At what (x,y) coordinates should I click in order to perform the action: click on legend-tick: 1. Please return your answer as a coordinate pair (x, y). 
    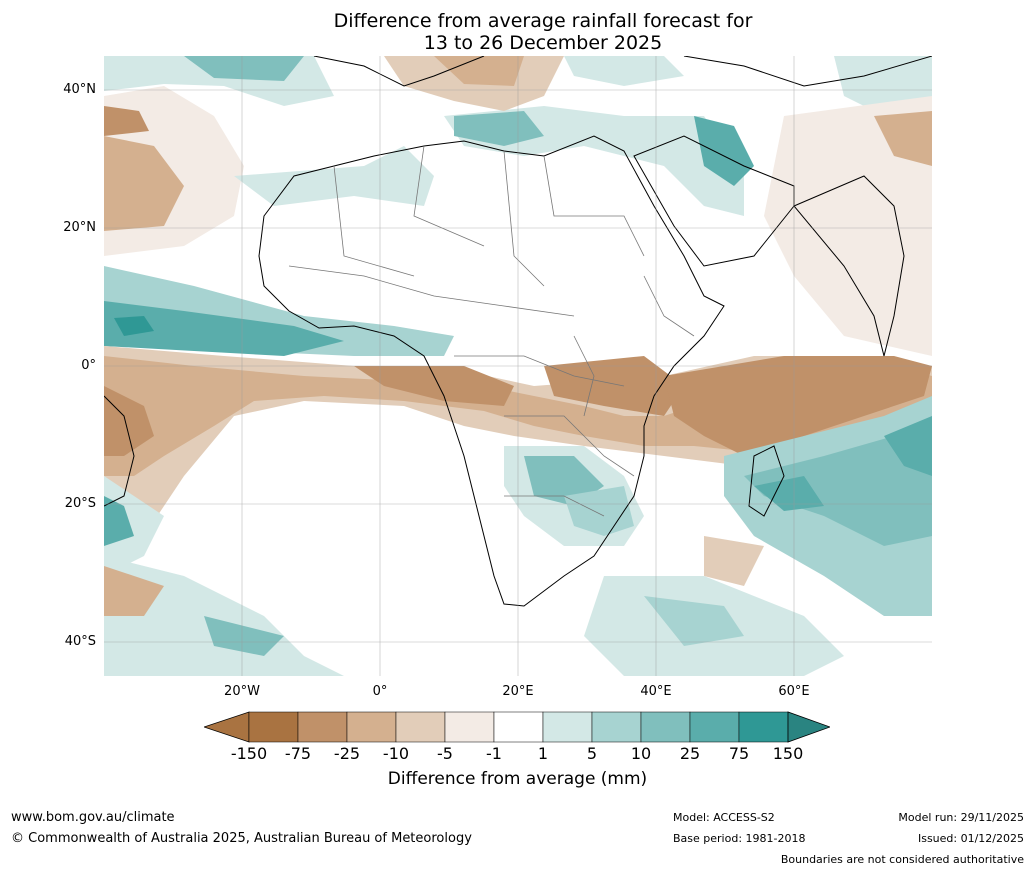
    Looking at the image, I should click on (543, 753).